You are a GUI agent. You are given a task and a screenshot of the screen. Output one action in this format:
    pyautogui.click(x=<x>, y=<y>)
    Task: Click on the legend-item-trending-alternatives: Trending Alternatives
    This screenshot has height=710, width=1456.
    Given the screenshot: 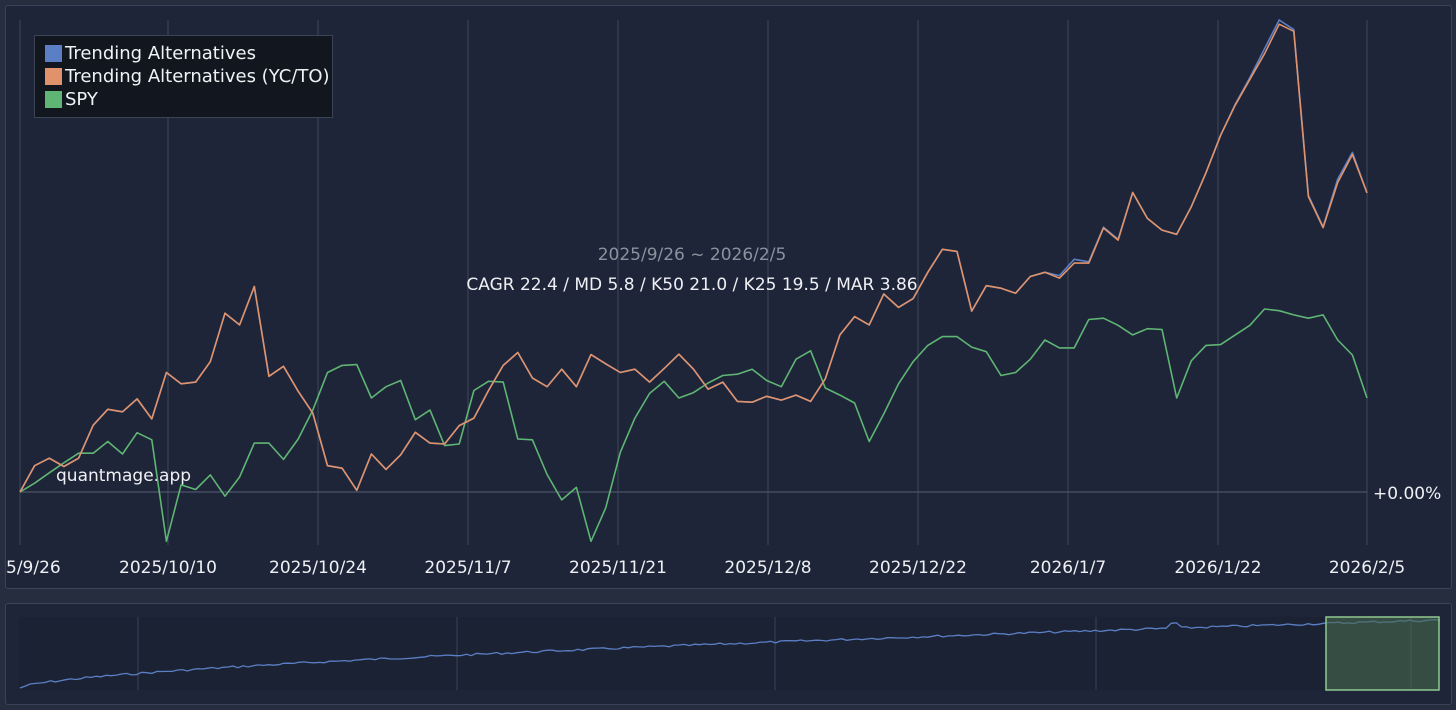 What is the action you would take?
    pyautogui.click(x=188, y=53)
    